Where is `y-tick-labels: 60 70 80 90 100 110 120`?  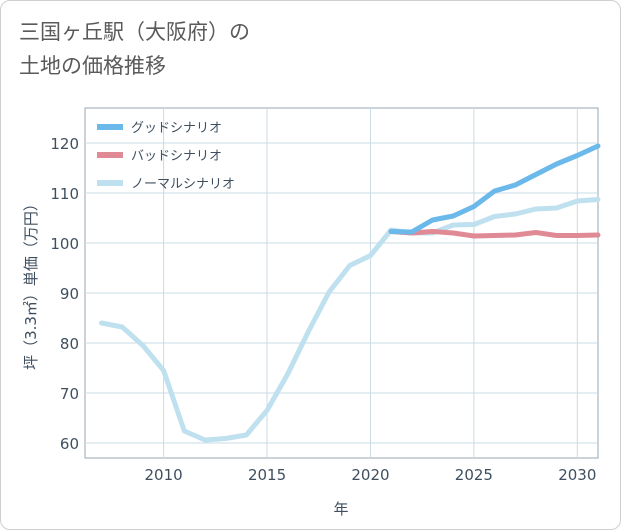
y-tick-labels: 60 70 80 90 100 110 120 is located at coordinates (64, 294).